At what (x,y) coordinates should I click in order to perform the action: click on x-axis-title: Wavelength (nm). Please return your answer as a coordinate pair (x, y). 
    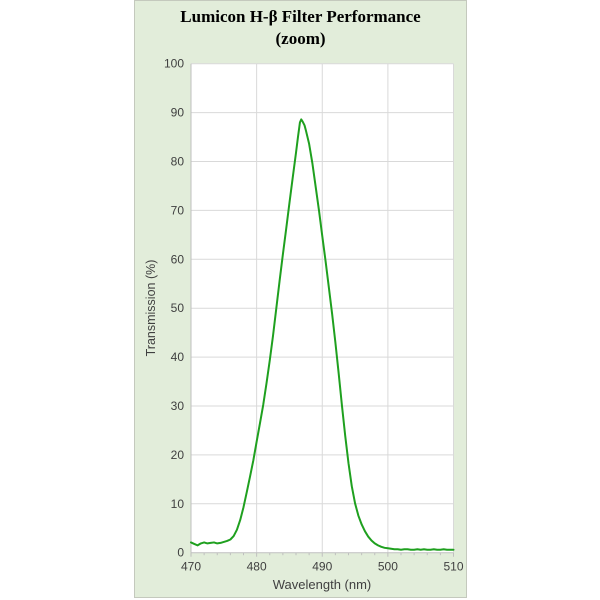
    Looking at the image, I should click on (322, 584).